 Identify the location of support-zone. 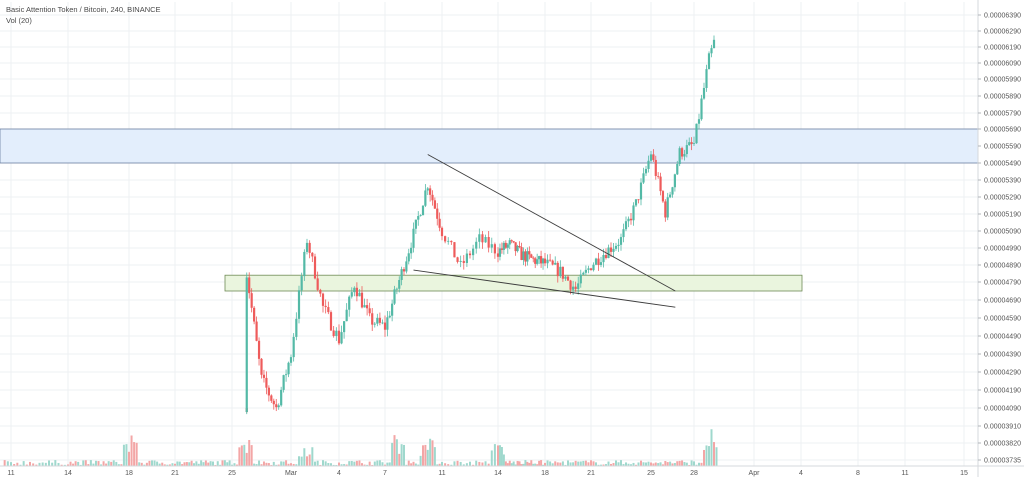
(513, 283).